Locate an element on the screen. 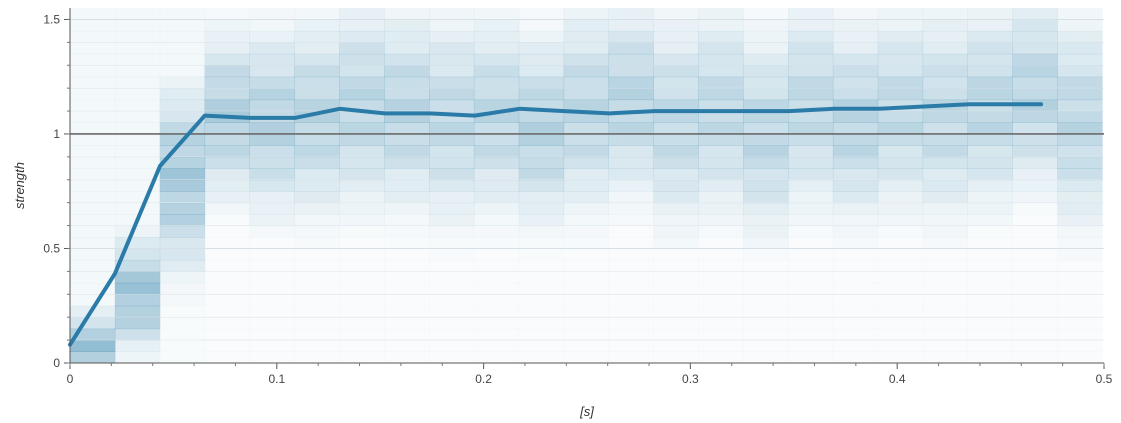  y-tick-label: 0 is located at coordinates (56, 363).